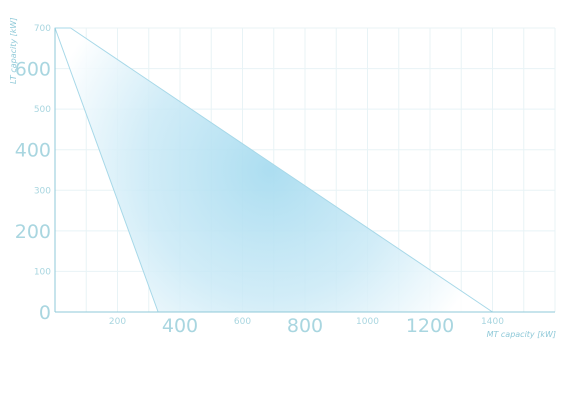 The image size is (575, 406). Describe the element at coordinates (492, 322) in the screenshot. I see `x-tick-label: 1400` at that location.